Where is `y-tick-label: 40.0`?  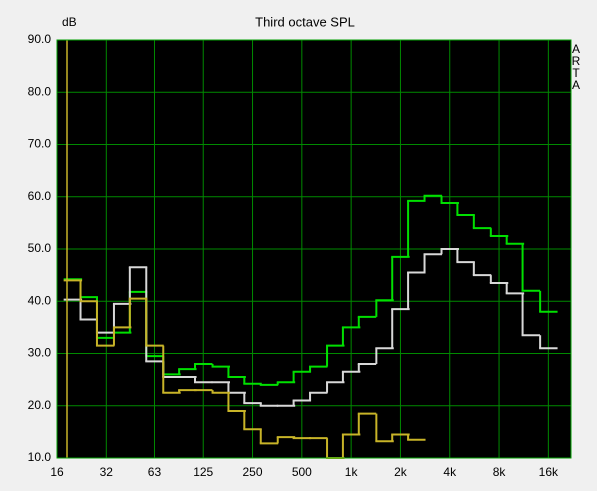
y-tick-label: 40.0 is located at coordinates (40, 300).